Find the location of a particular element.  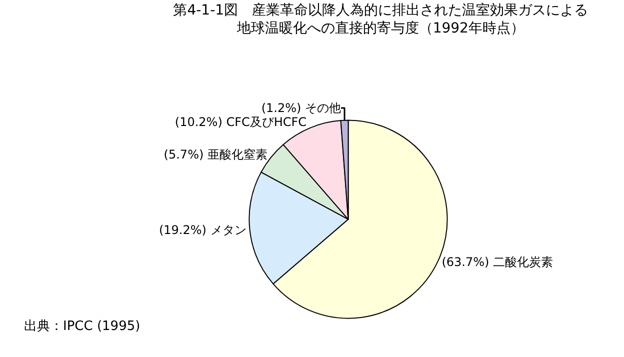

slice-label: (5.7%) 亜酸化窒素 is located at coordinates (216, 155).